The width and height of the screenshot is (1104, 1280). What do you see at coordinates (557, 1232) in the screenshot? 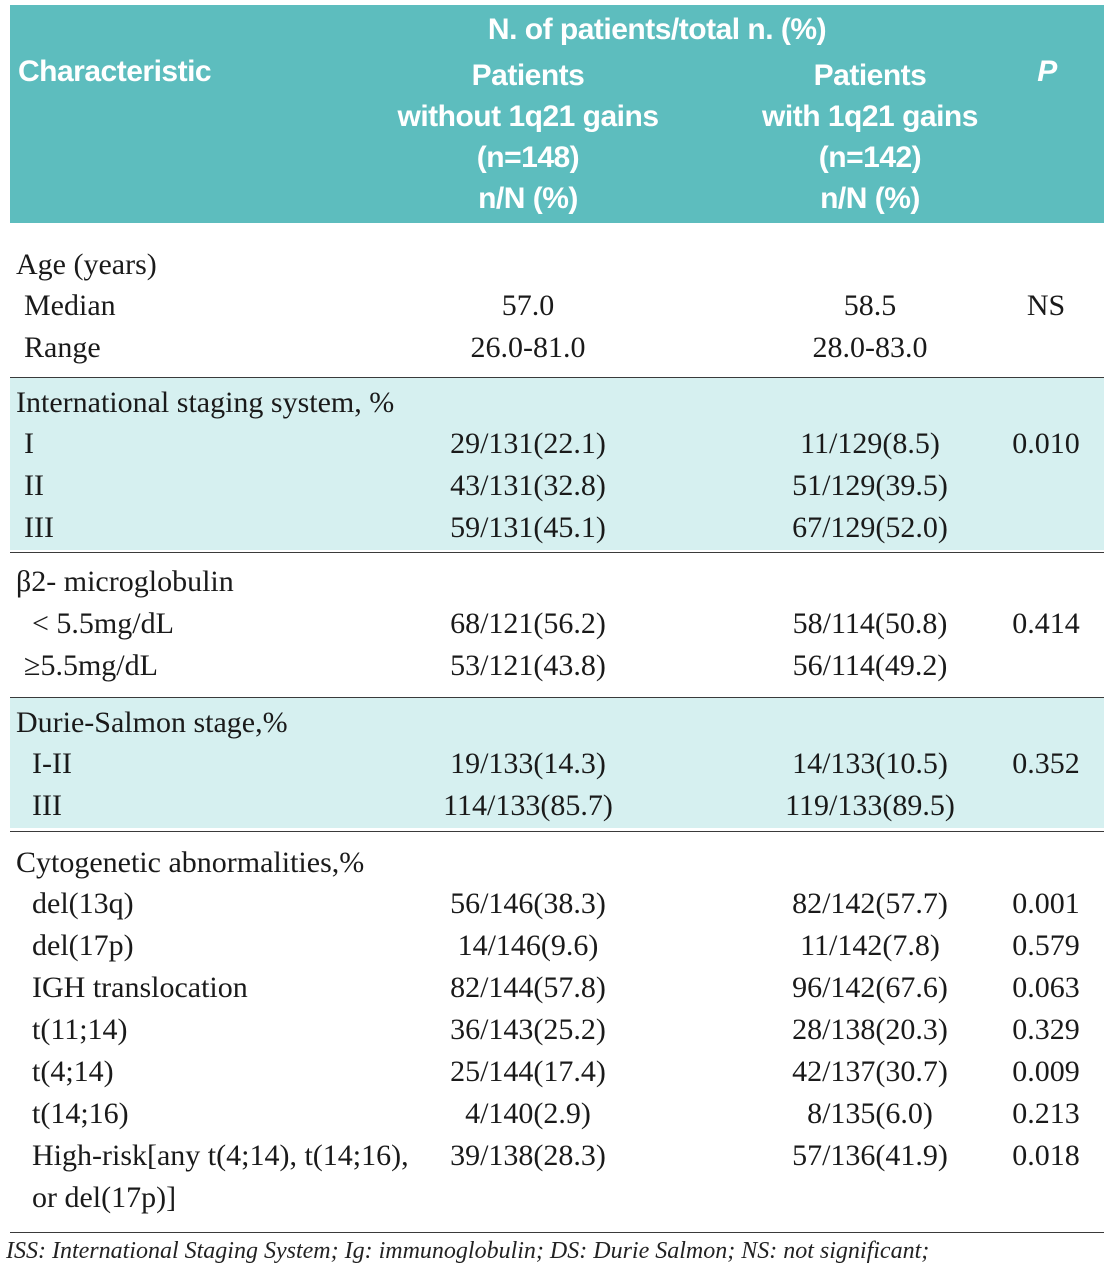
I see `table-bottom-rule` at bounding box center [557, 1232].